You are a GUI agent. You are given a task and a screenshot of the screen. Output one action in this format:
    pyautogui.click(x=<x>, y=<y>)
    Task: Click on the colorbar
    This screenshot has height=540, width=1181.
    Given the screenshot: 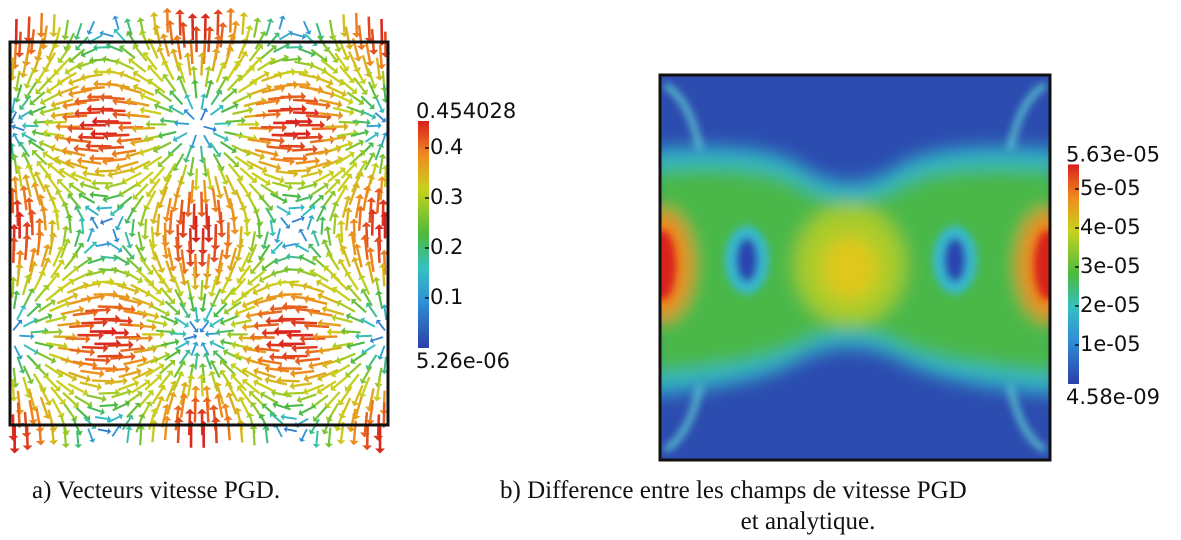 What is the action you would take?
    pyautogui.click(x=1073, y=274)
    